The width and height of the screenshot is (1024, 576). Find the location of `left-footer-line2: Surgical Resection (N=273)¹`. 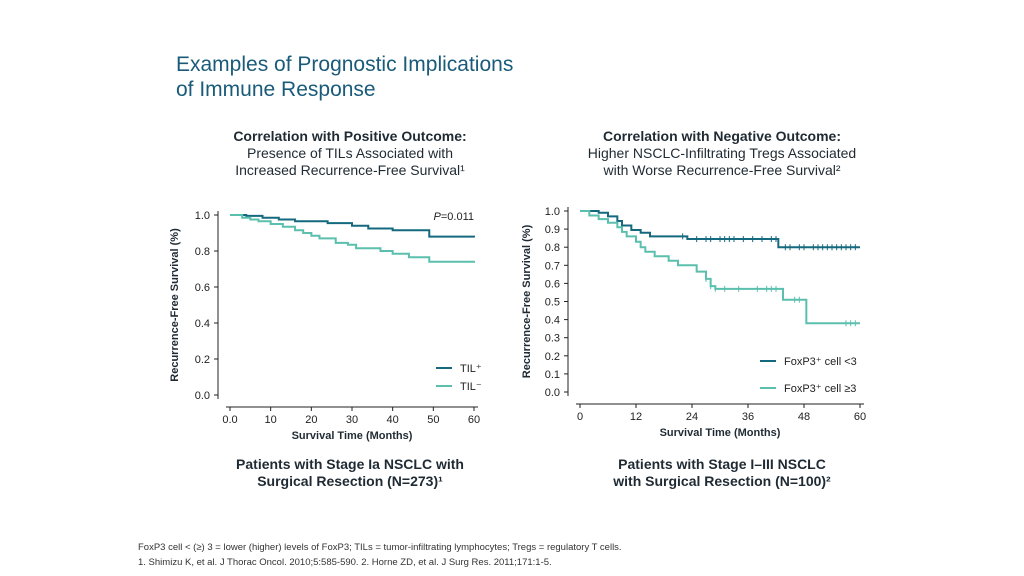

left-footer-line2: Surgical Resection (N=273)¹ is located at coordinates (350, 481).